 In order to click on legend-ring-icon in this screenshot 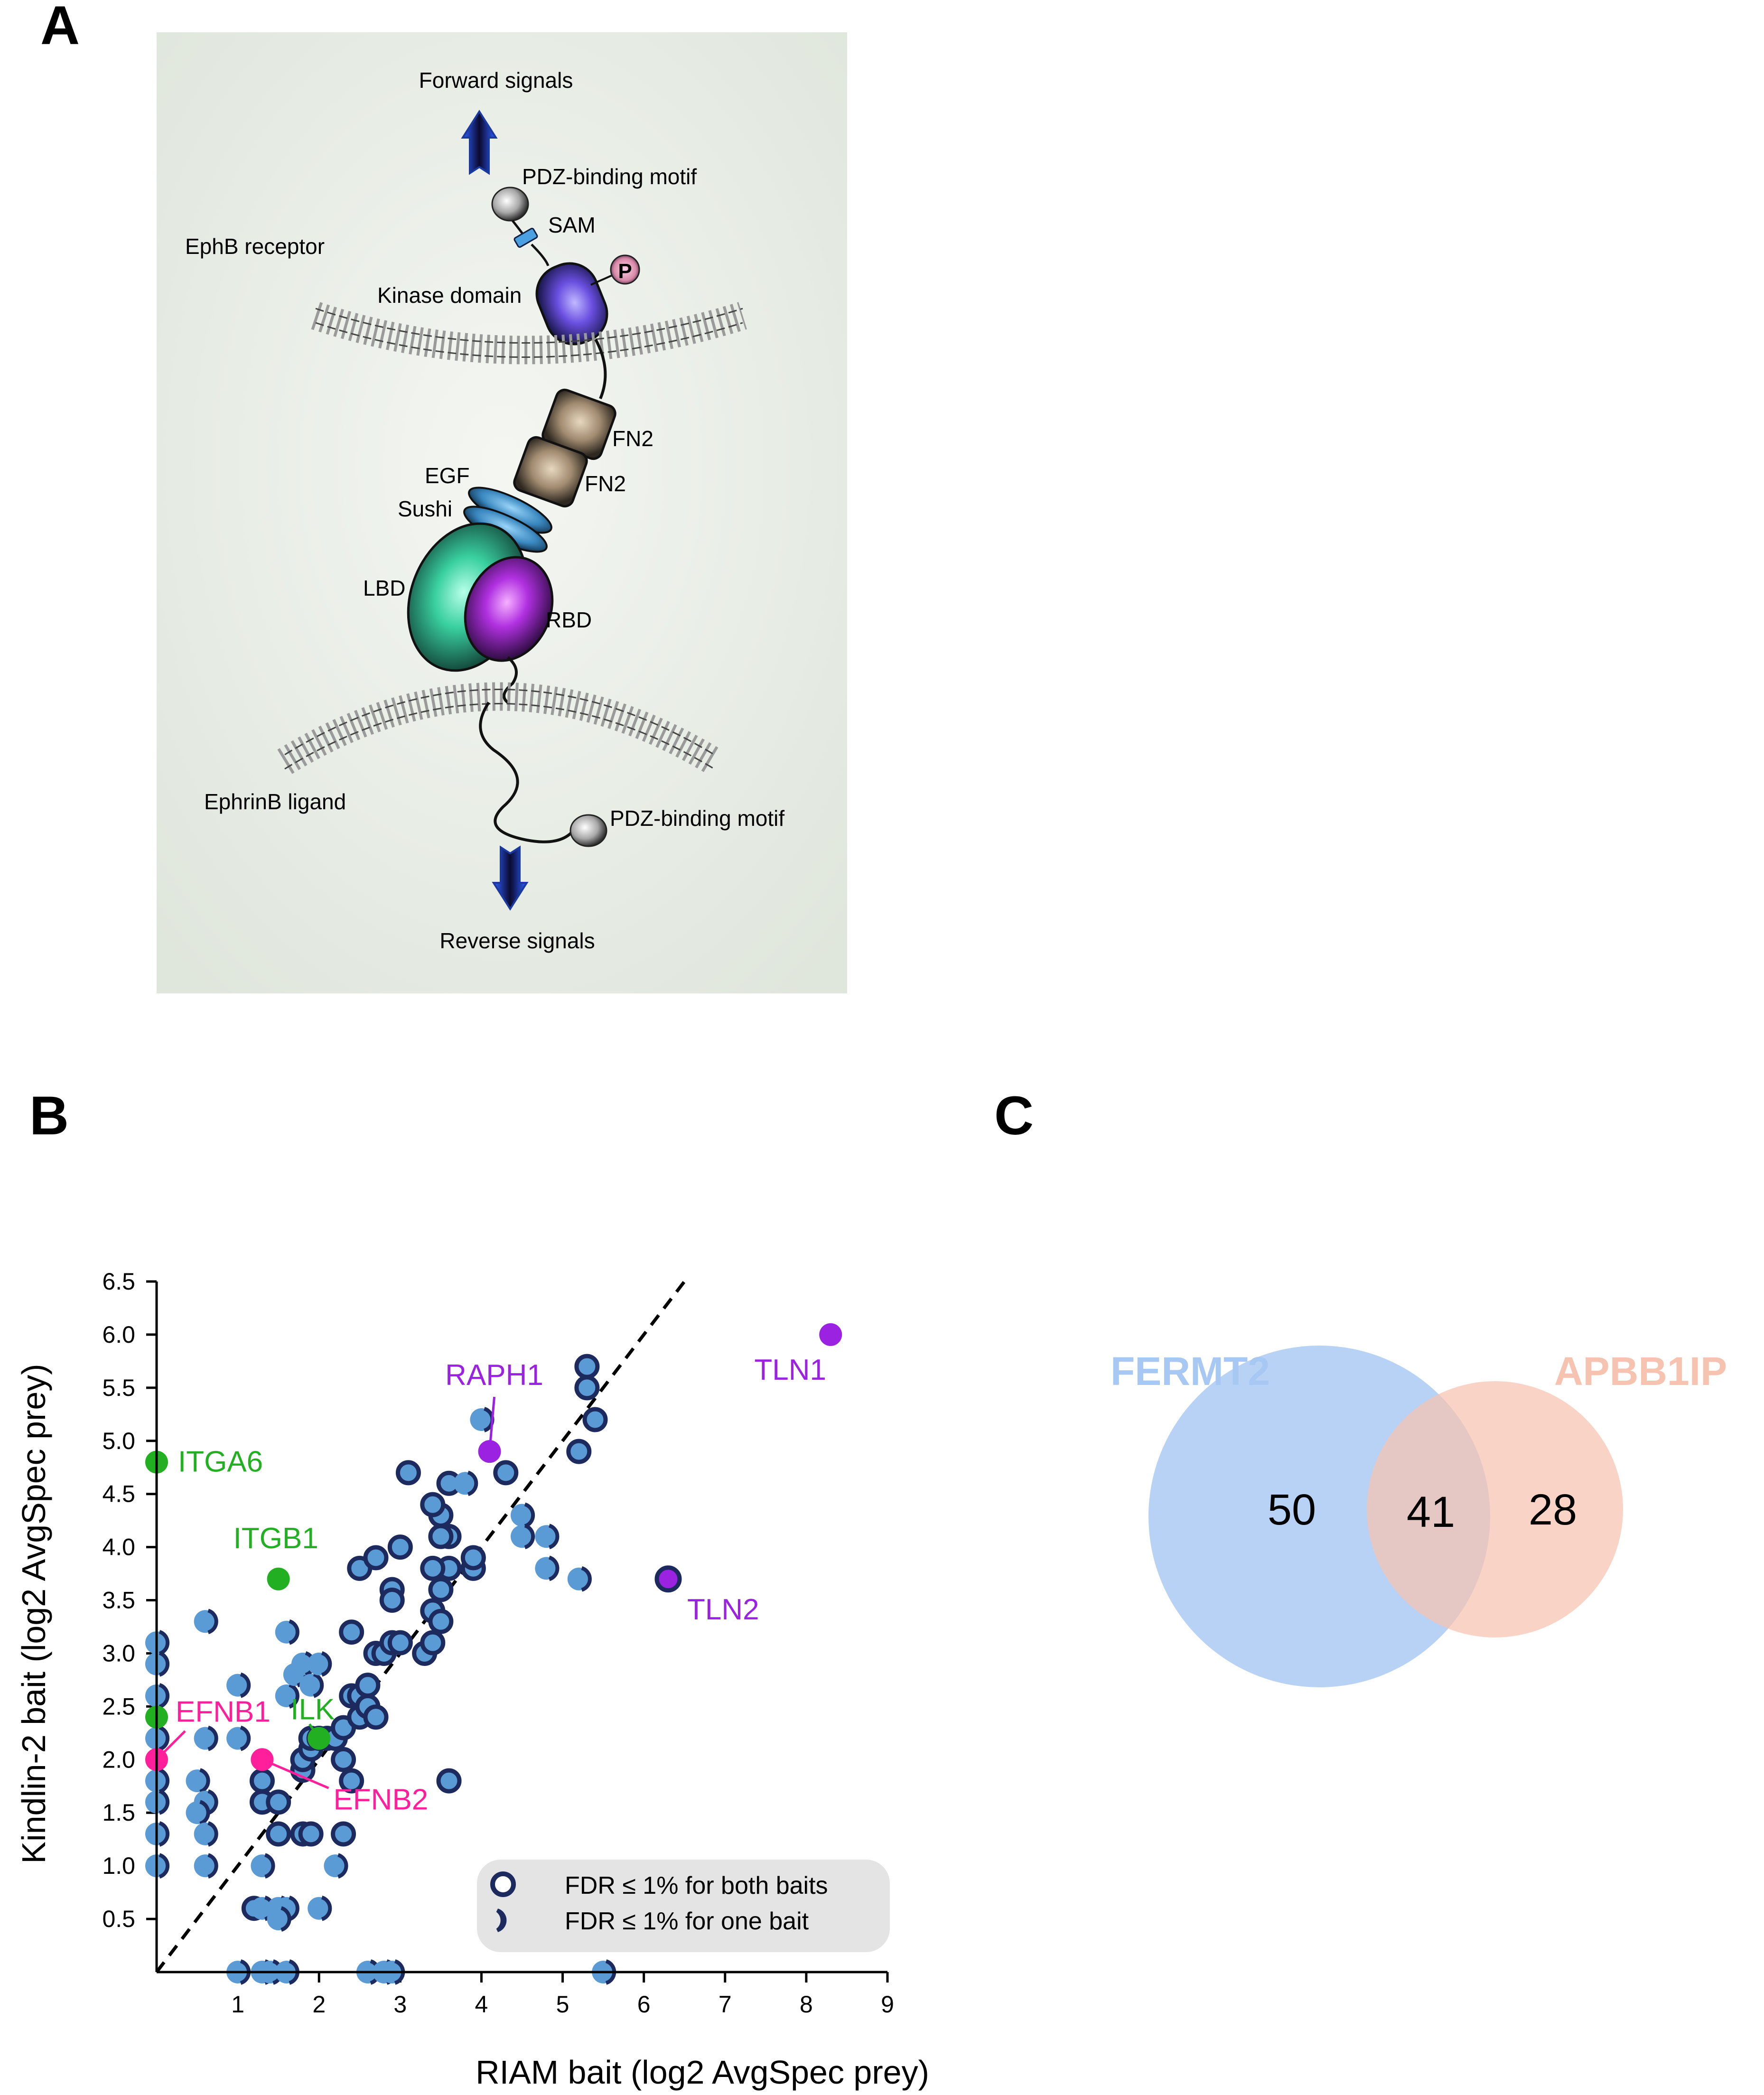, I will do `click(503, 1884)`.